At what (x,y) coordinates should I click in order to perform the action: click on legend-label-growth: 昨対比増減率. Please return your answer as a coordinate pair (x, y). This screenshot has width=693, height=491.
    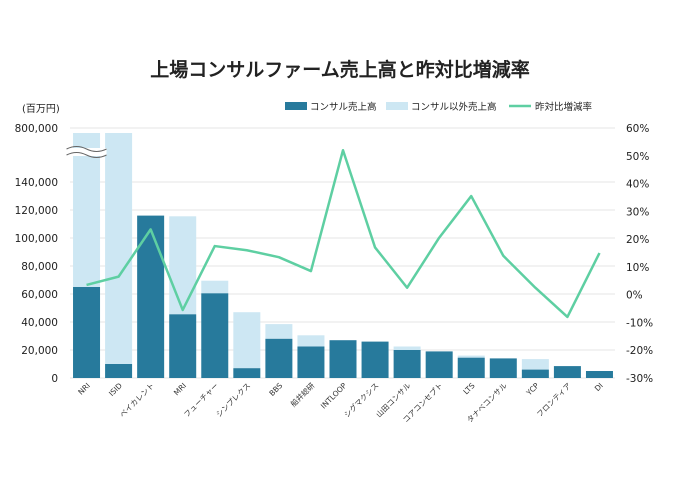
    Looking at the image, I should click on (564, 107).